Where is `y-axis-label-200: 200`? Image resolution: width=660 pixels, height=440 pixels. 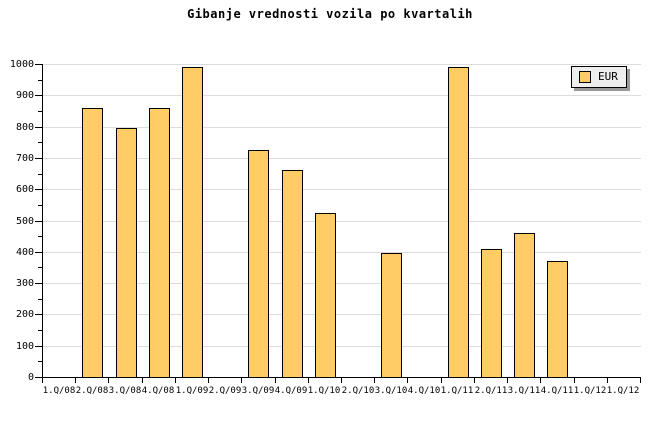 y-axis-label-200: 200 is located at coordinates (24, 314).